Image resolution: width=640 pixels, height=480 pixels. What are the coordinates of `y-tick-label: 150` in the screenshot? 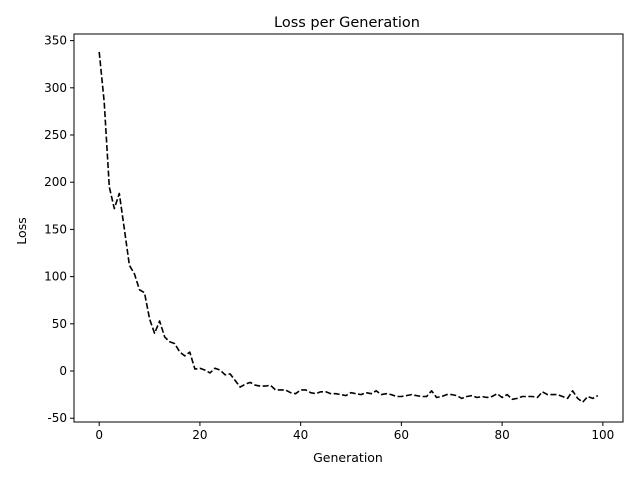 It's located at (55, 229).